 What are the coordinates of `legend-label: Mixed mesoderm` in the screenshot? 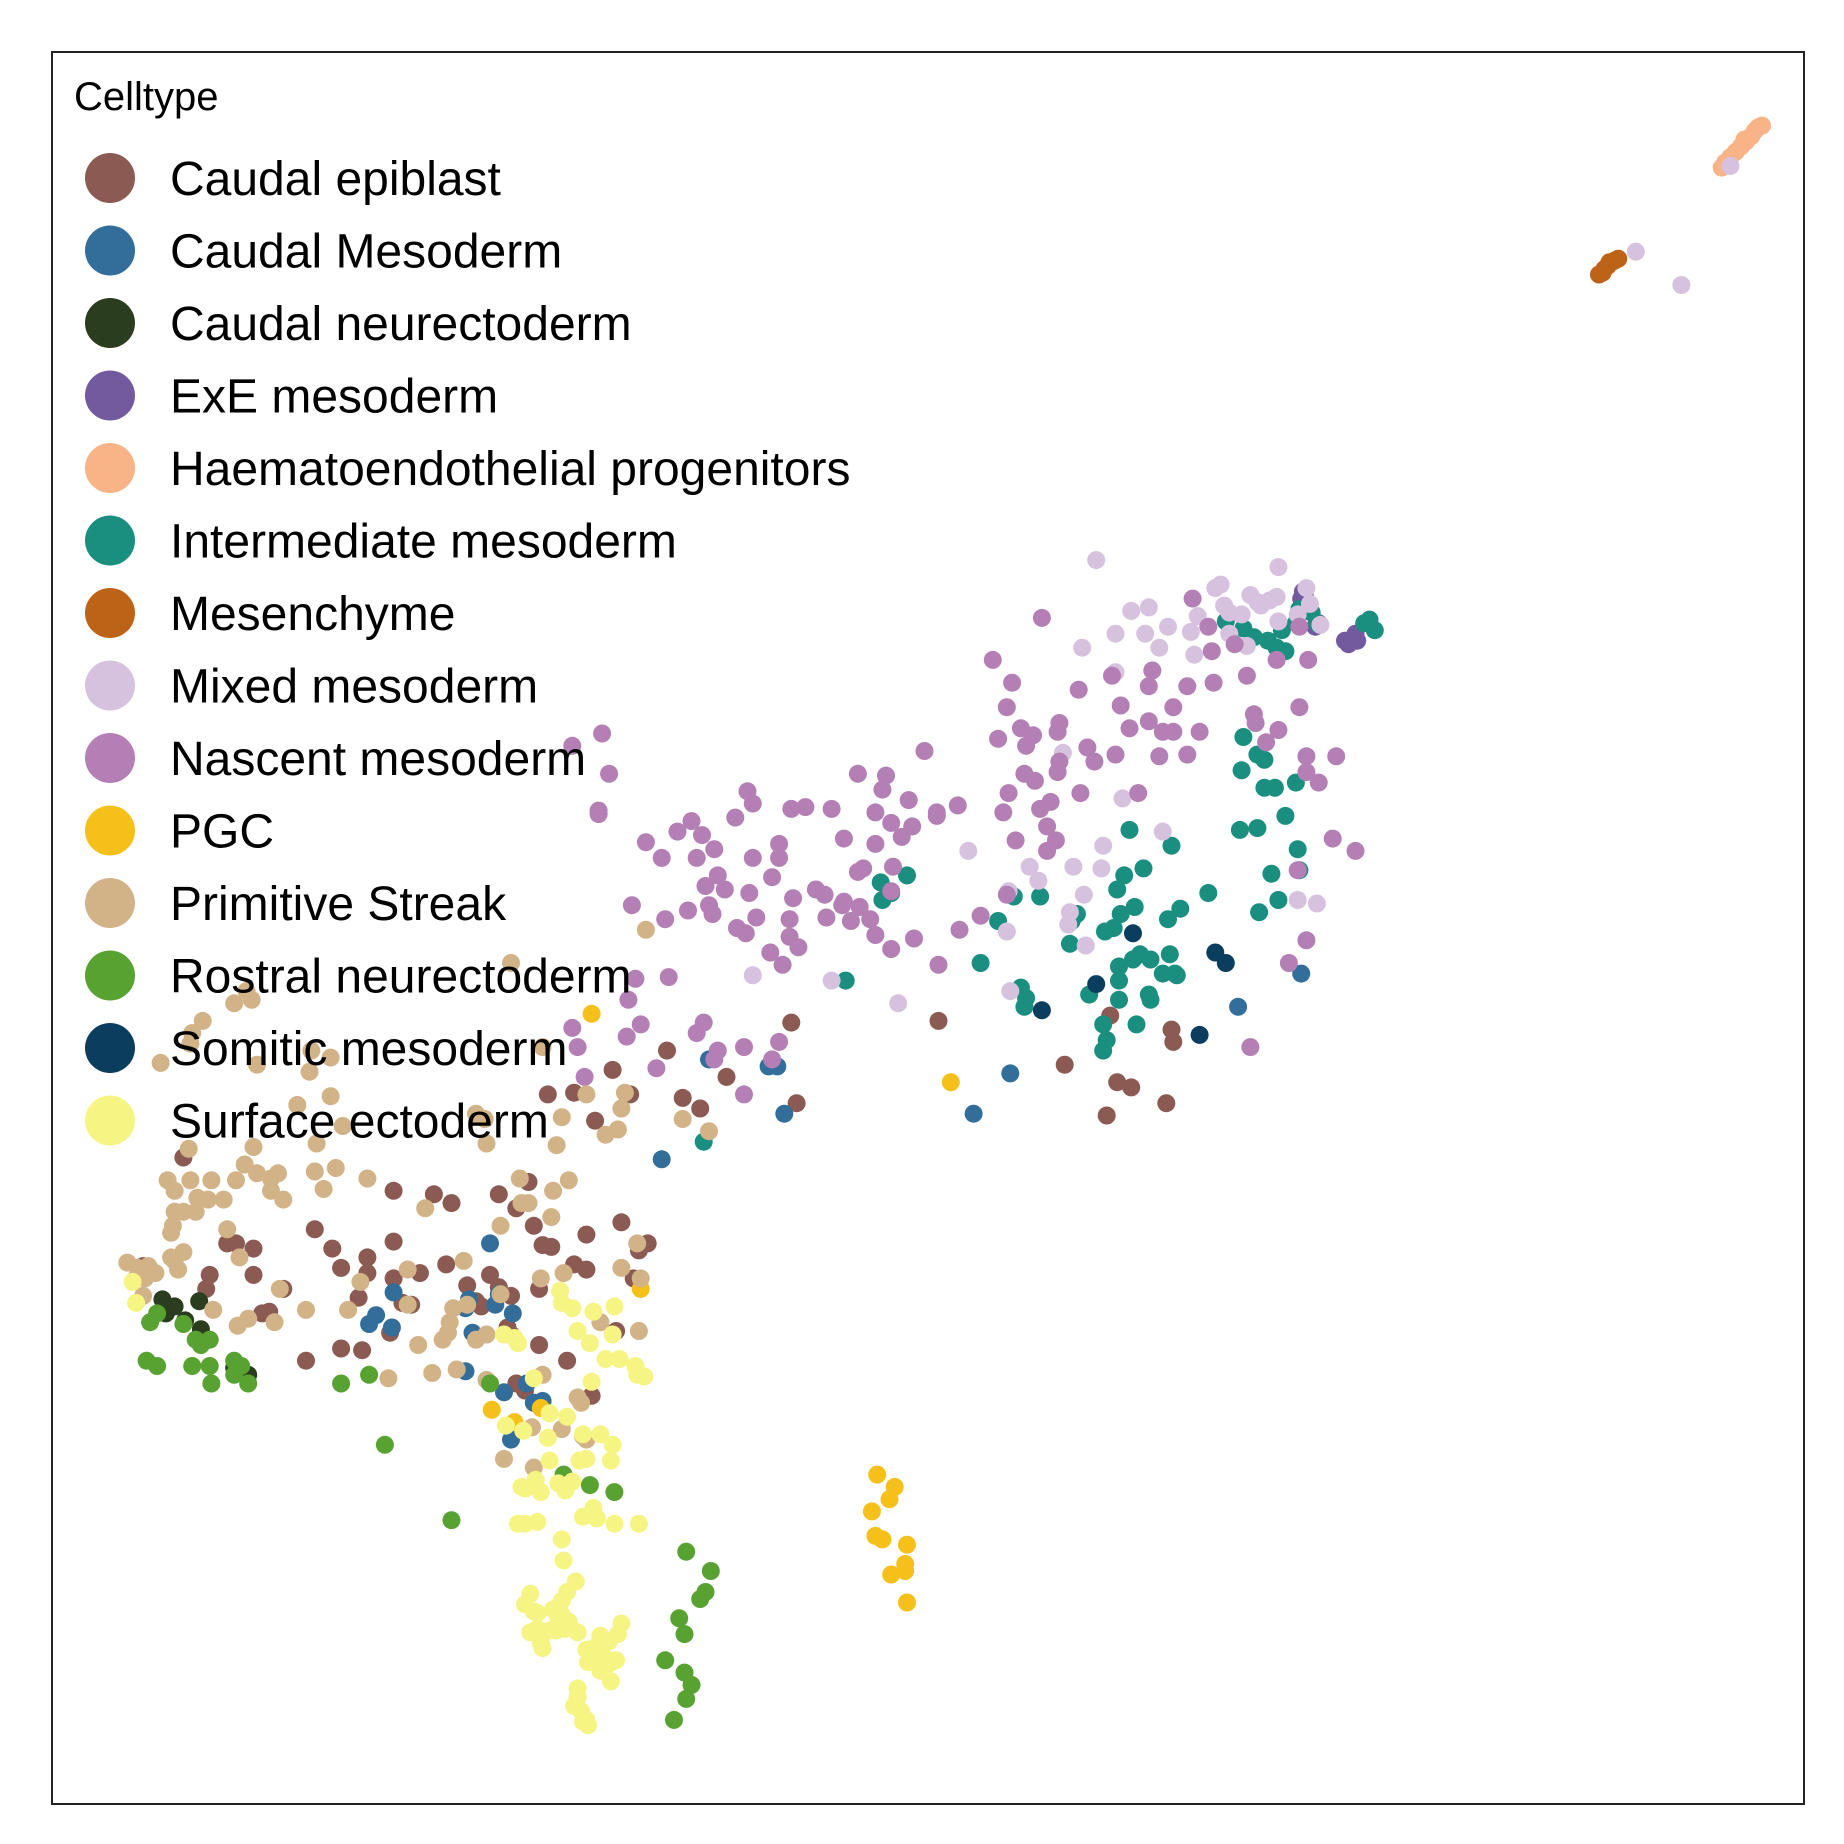 It's located at (354, 687).